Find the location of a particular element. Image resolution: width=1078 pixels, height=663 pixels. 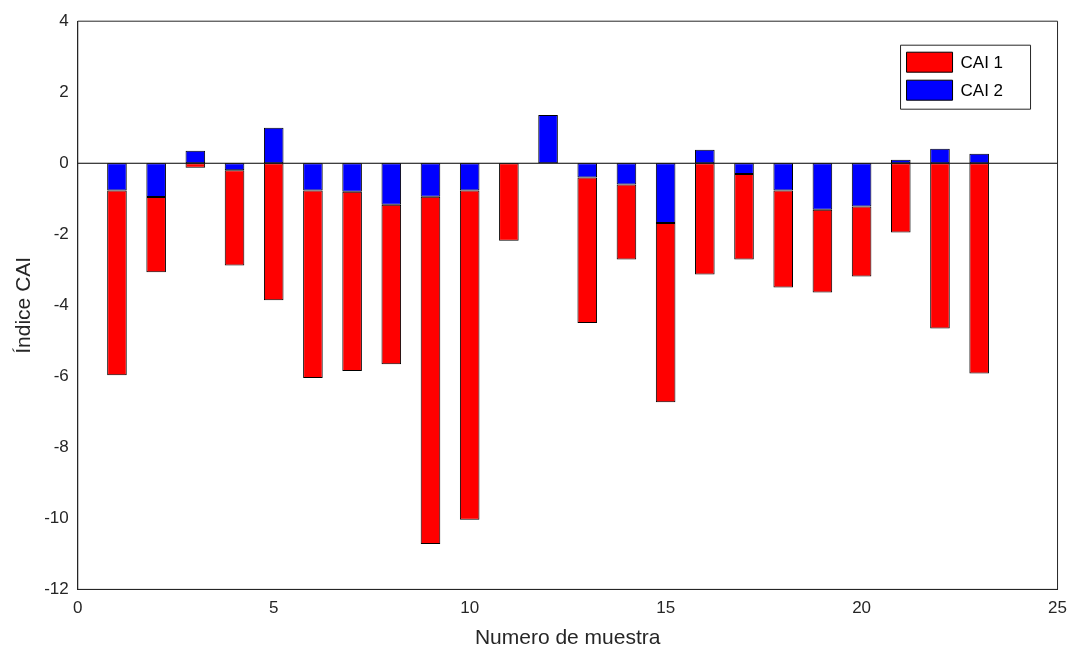

legend-label: CAI 2 is located at coordinates (982, 90).